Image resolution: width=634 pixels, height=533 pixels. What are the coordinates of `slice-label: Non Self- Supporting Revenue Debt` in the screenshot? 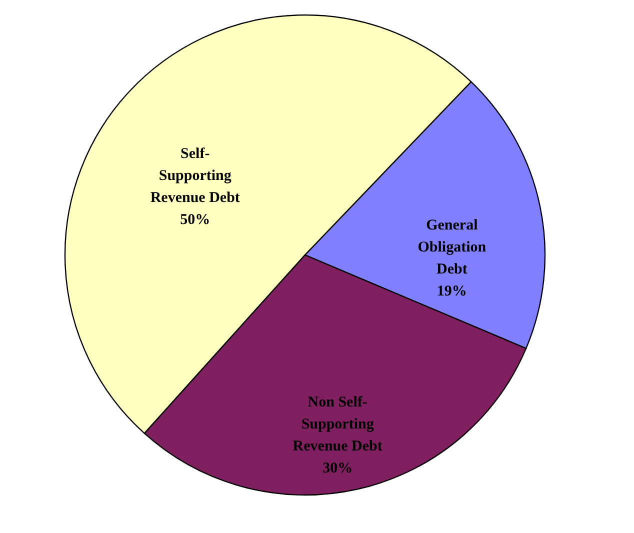 It's located at (337, 424).